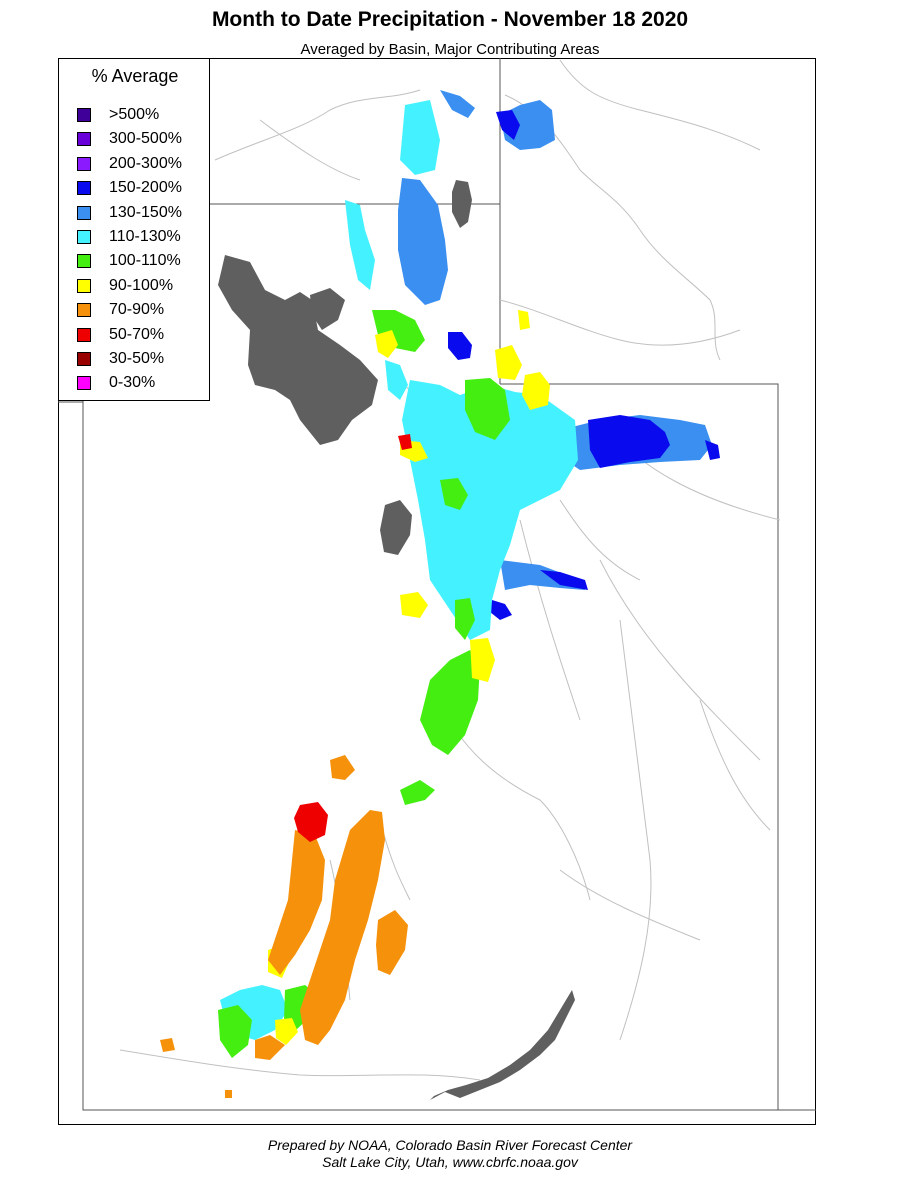 The width and height of the screenshot is (900, 1200). Describe the element at coordinates (137, 358) in the screenshot. I see `legend-label: 30-50%` at that location.